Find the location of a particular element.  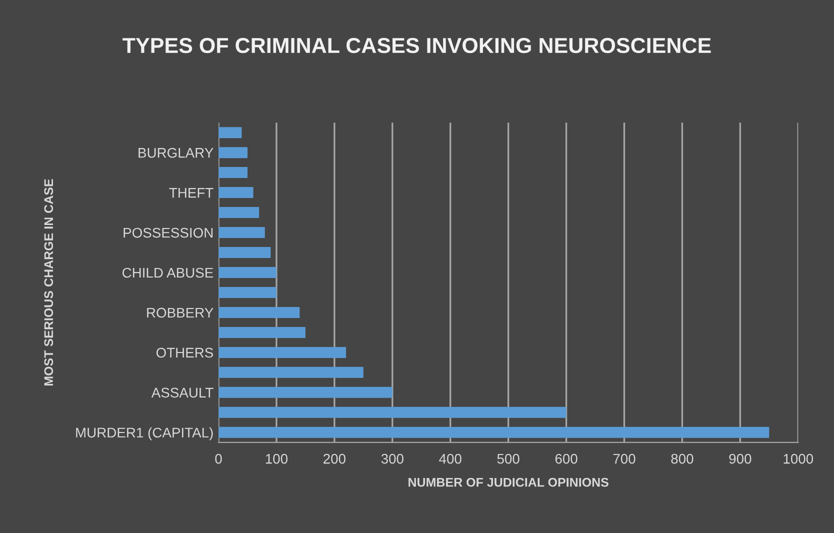

y-tick-label: POSSESSION is located at coordinates (168, 233).